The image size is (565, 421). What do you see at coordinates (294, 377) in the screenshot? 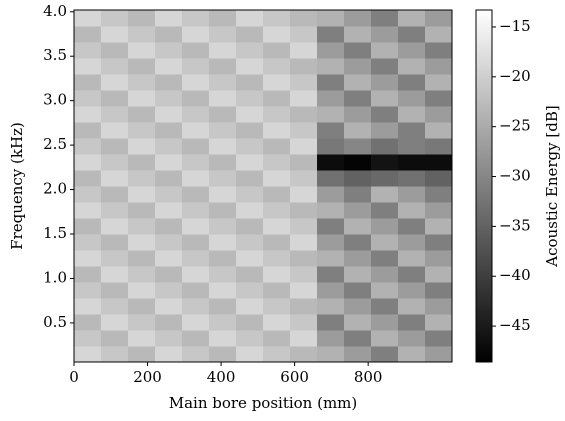
I see `x-tick-label: 600` at bounding box center [294, 377].